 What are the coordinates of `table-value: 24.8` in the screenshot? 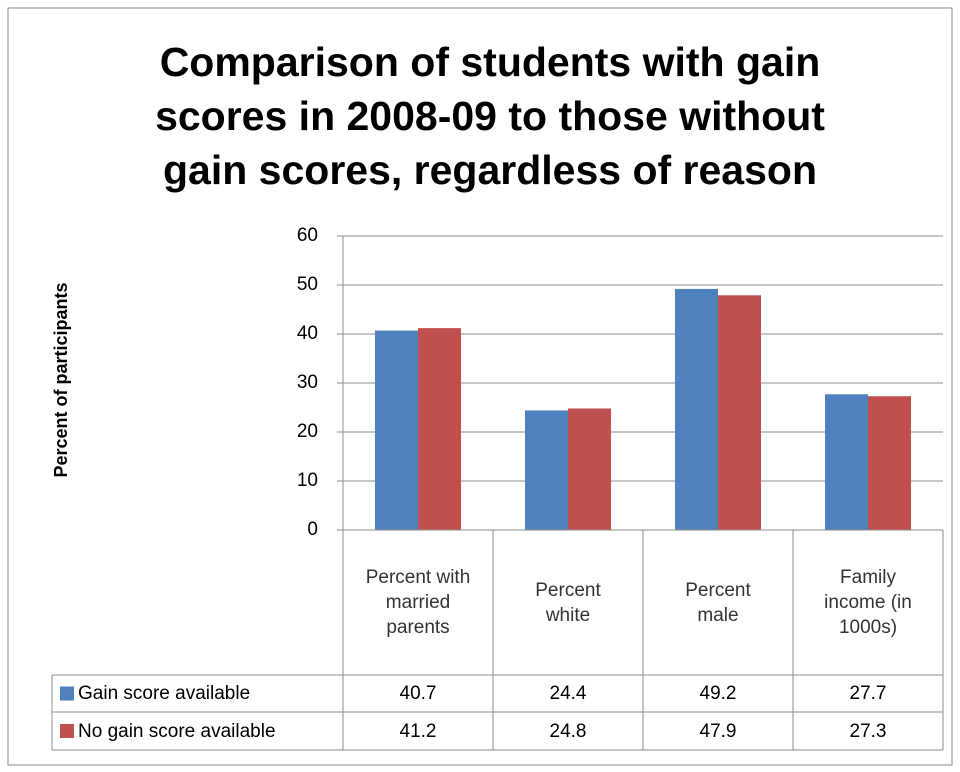 It's located at (568, 731).